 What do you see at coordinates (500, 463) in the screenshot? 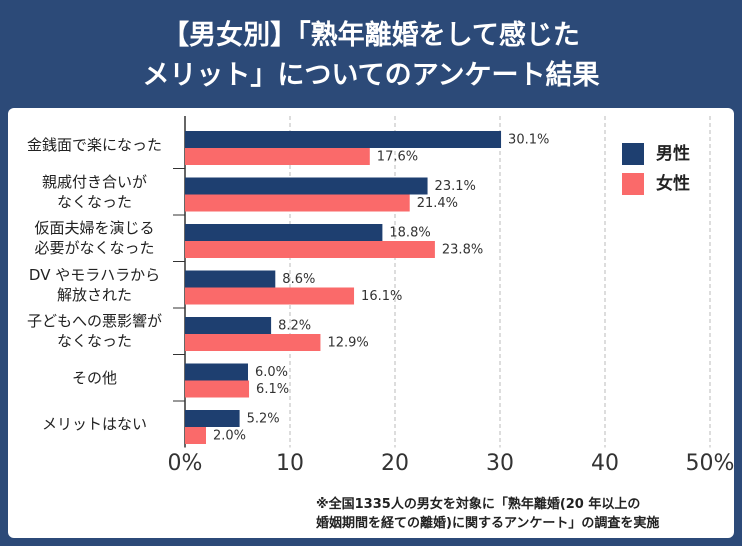
I see `x-tick-label: 30` at bounding box center [500, 463].